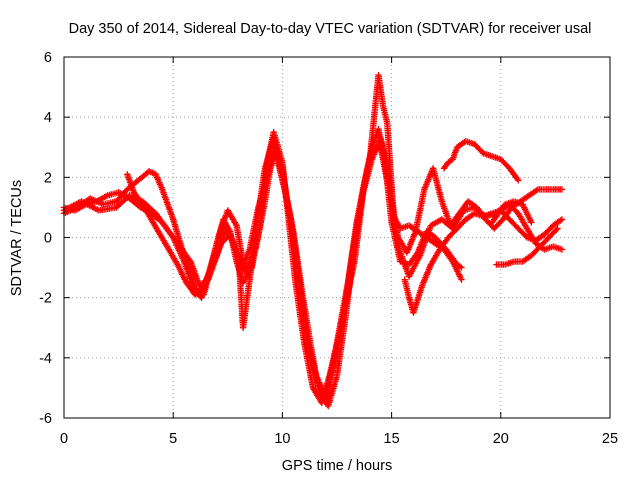 Image resolution: width=640 pixels, height=480 pixels. I want to click on series-track-e, so click(483, 261).